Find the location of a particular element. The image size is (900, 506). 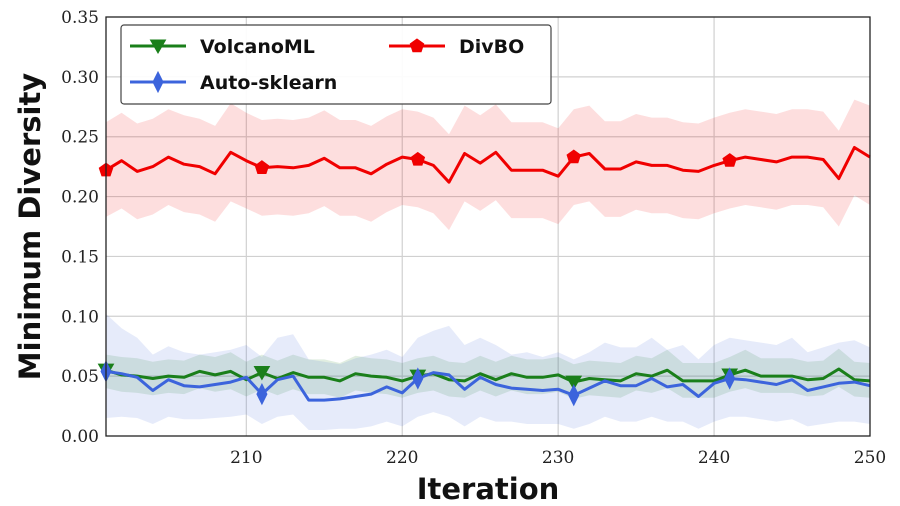

legend-item-volcanoml: VolcanoML is located at coordinates (222, 47).